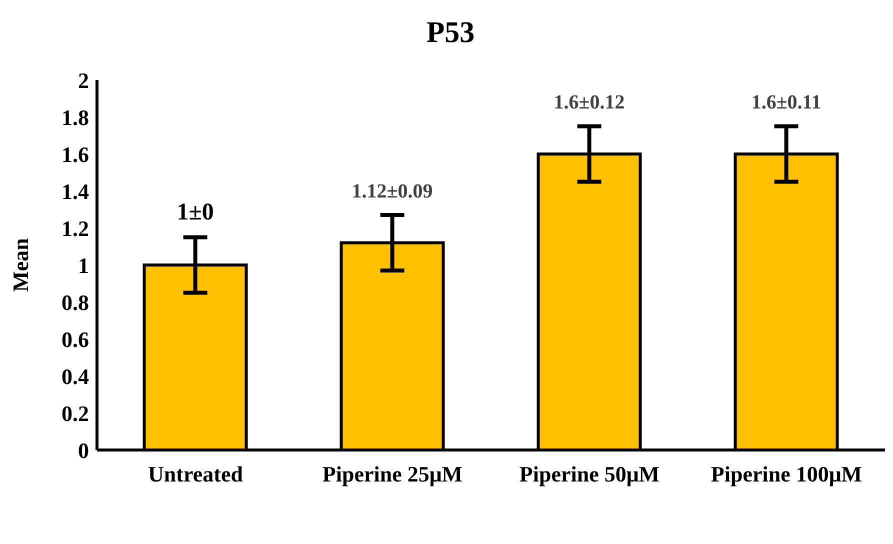  Describe the element at coordinates (786, 474) in the screenshot. I see `x-tick-label: Piperine 100μM` at that location.